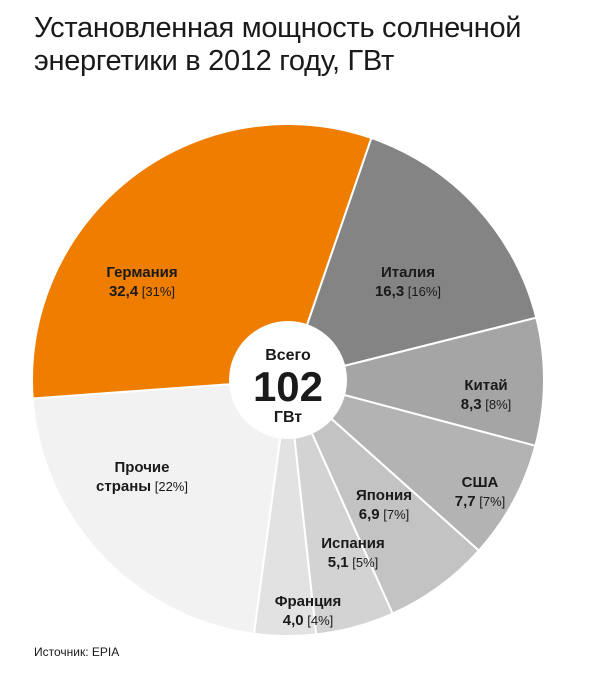 Image resolution: width=600 pixels, height=698 pixels. I want to click on center-total-unit: ГВт, so click(288, 417).